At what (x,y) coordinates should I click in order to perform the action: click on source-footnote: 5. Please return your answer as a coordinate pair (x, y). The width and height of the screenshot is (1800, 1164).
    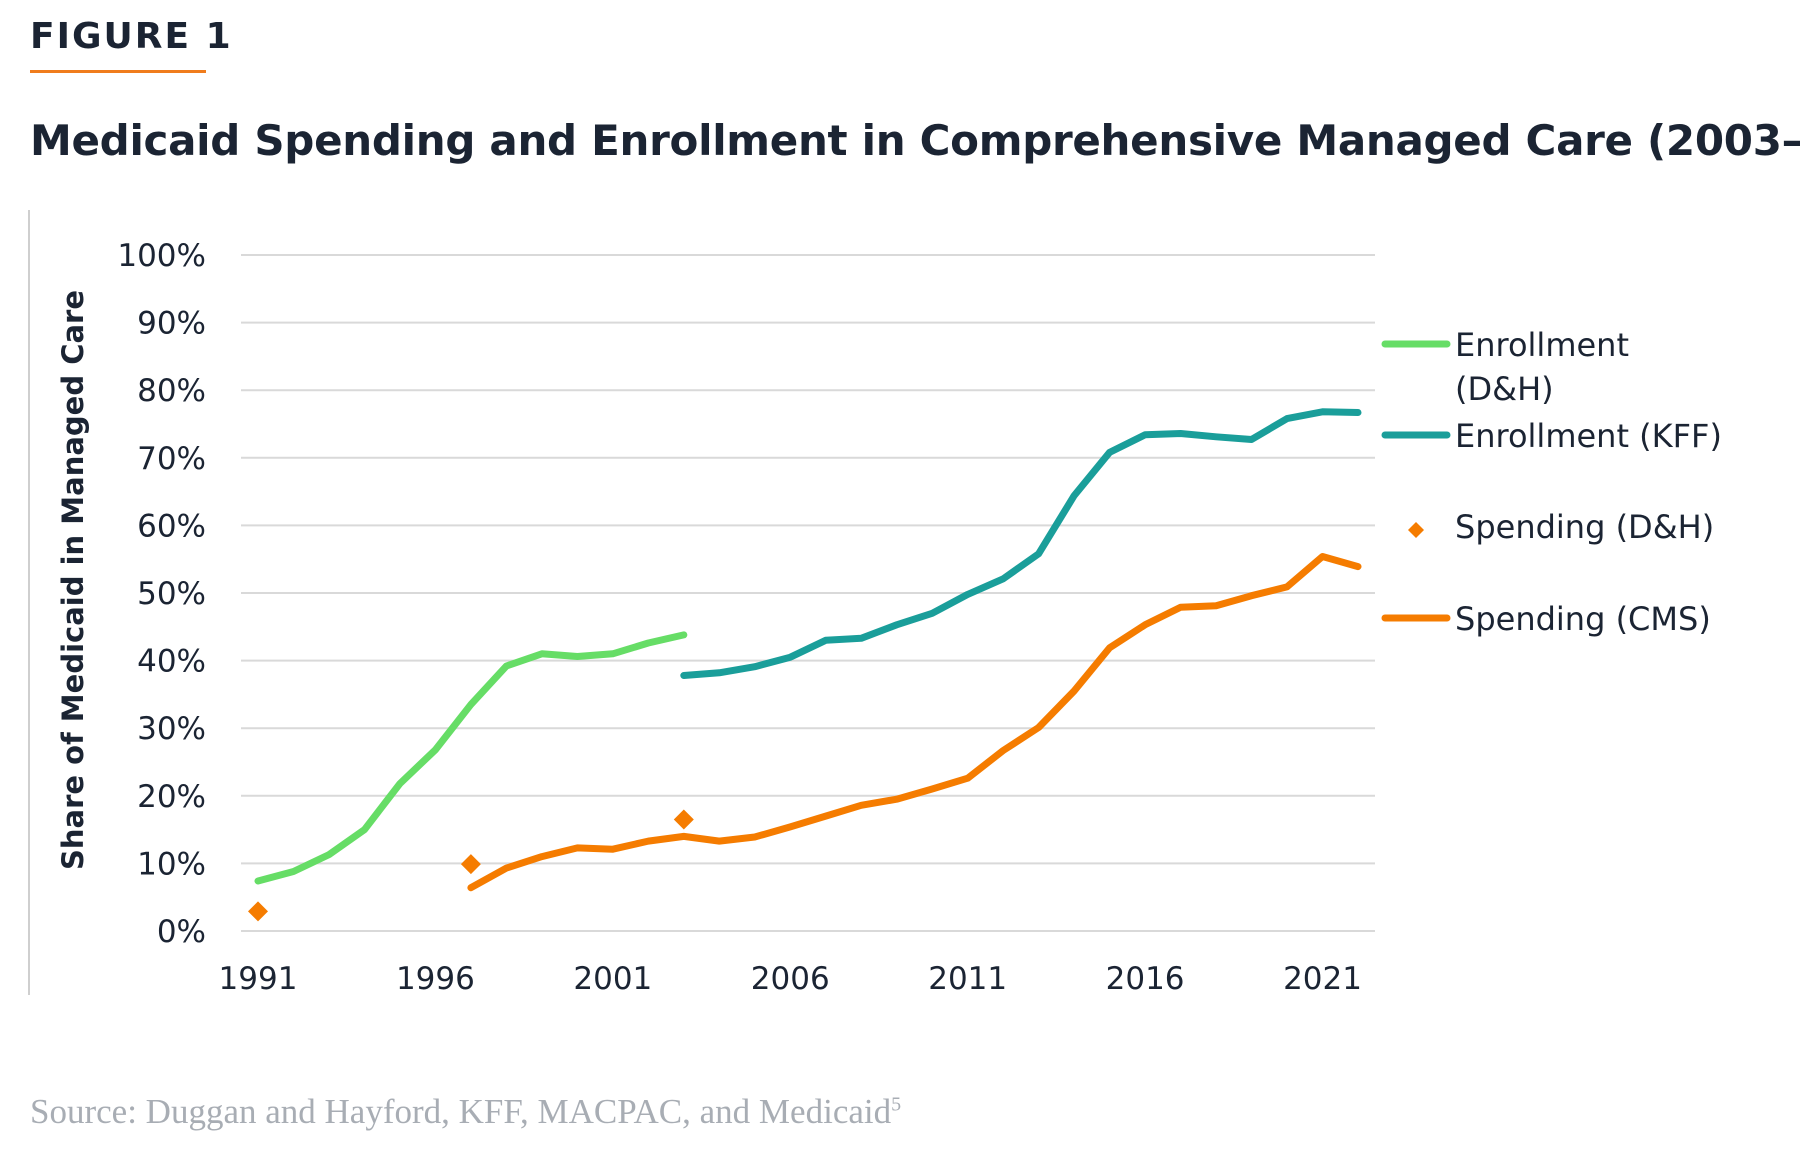
    Looking at the image, I should click on (896, 1104).